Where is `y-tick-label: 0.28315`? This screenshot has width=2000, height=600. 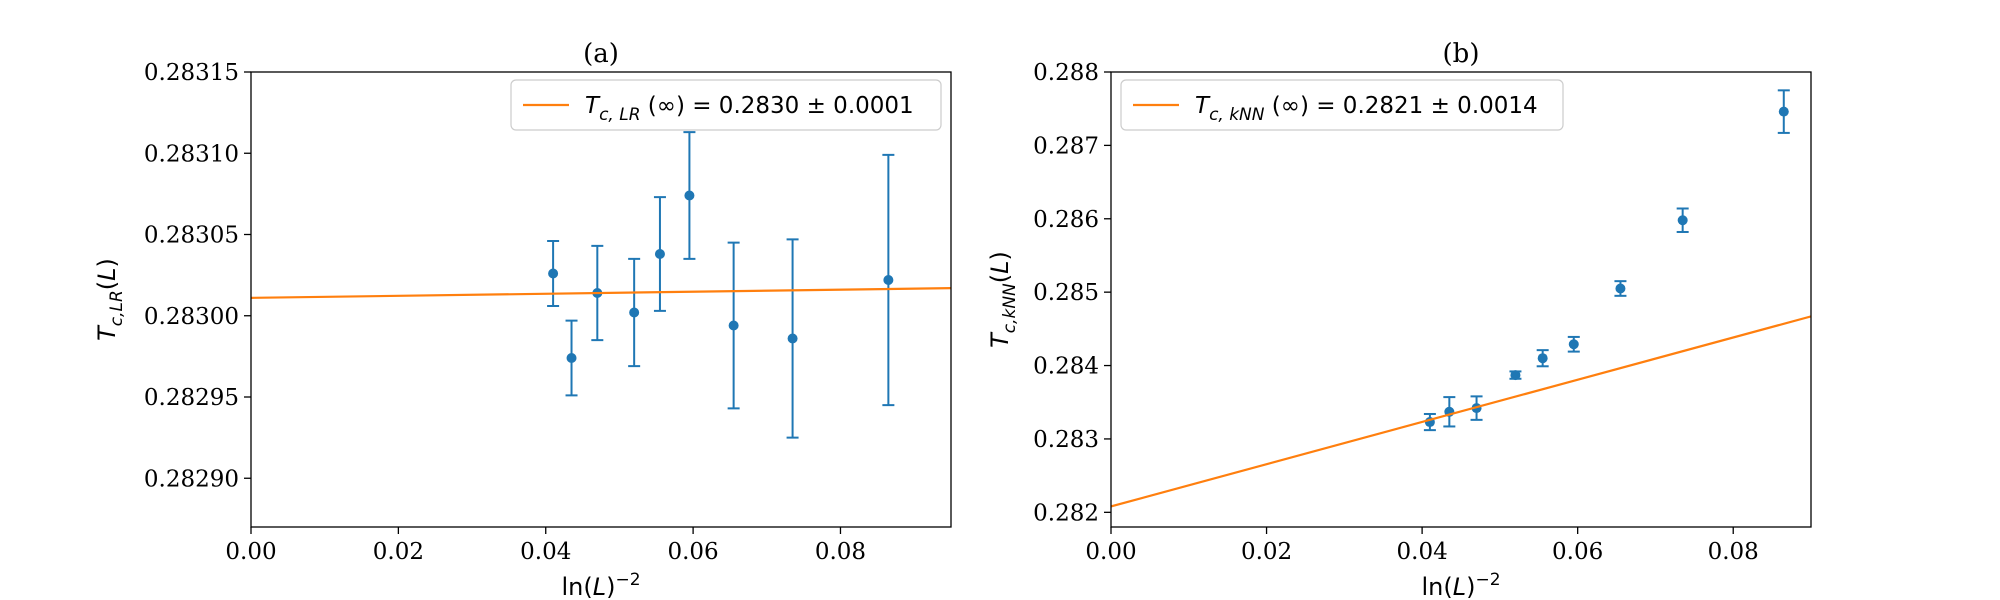 y-tick-label: 0.28315 is located at coordinates (191, 73).